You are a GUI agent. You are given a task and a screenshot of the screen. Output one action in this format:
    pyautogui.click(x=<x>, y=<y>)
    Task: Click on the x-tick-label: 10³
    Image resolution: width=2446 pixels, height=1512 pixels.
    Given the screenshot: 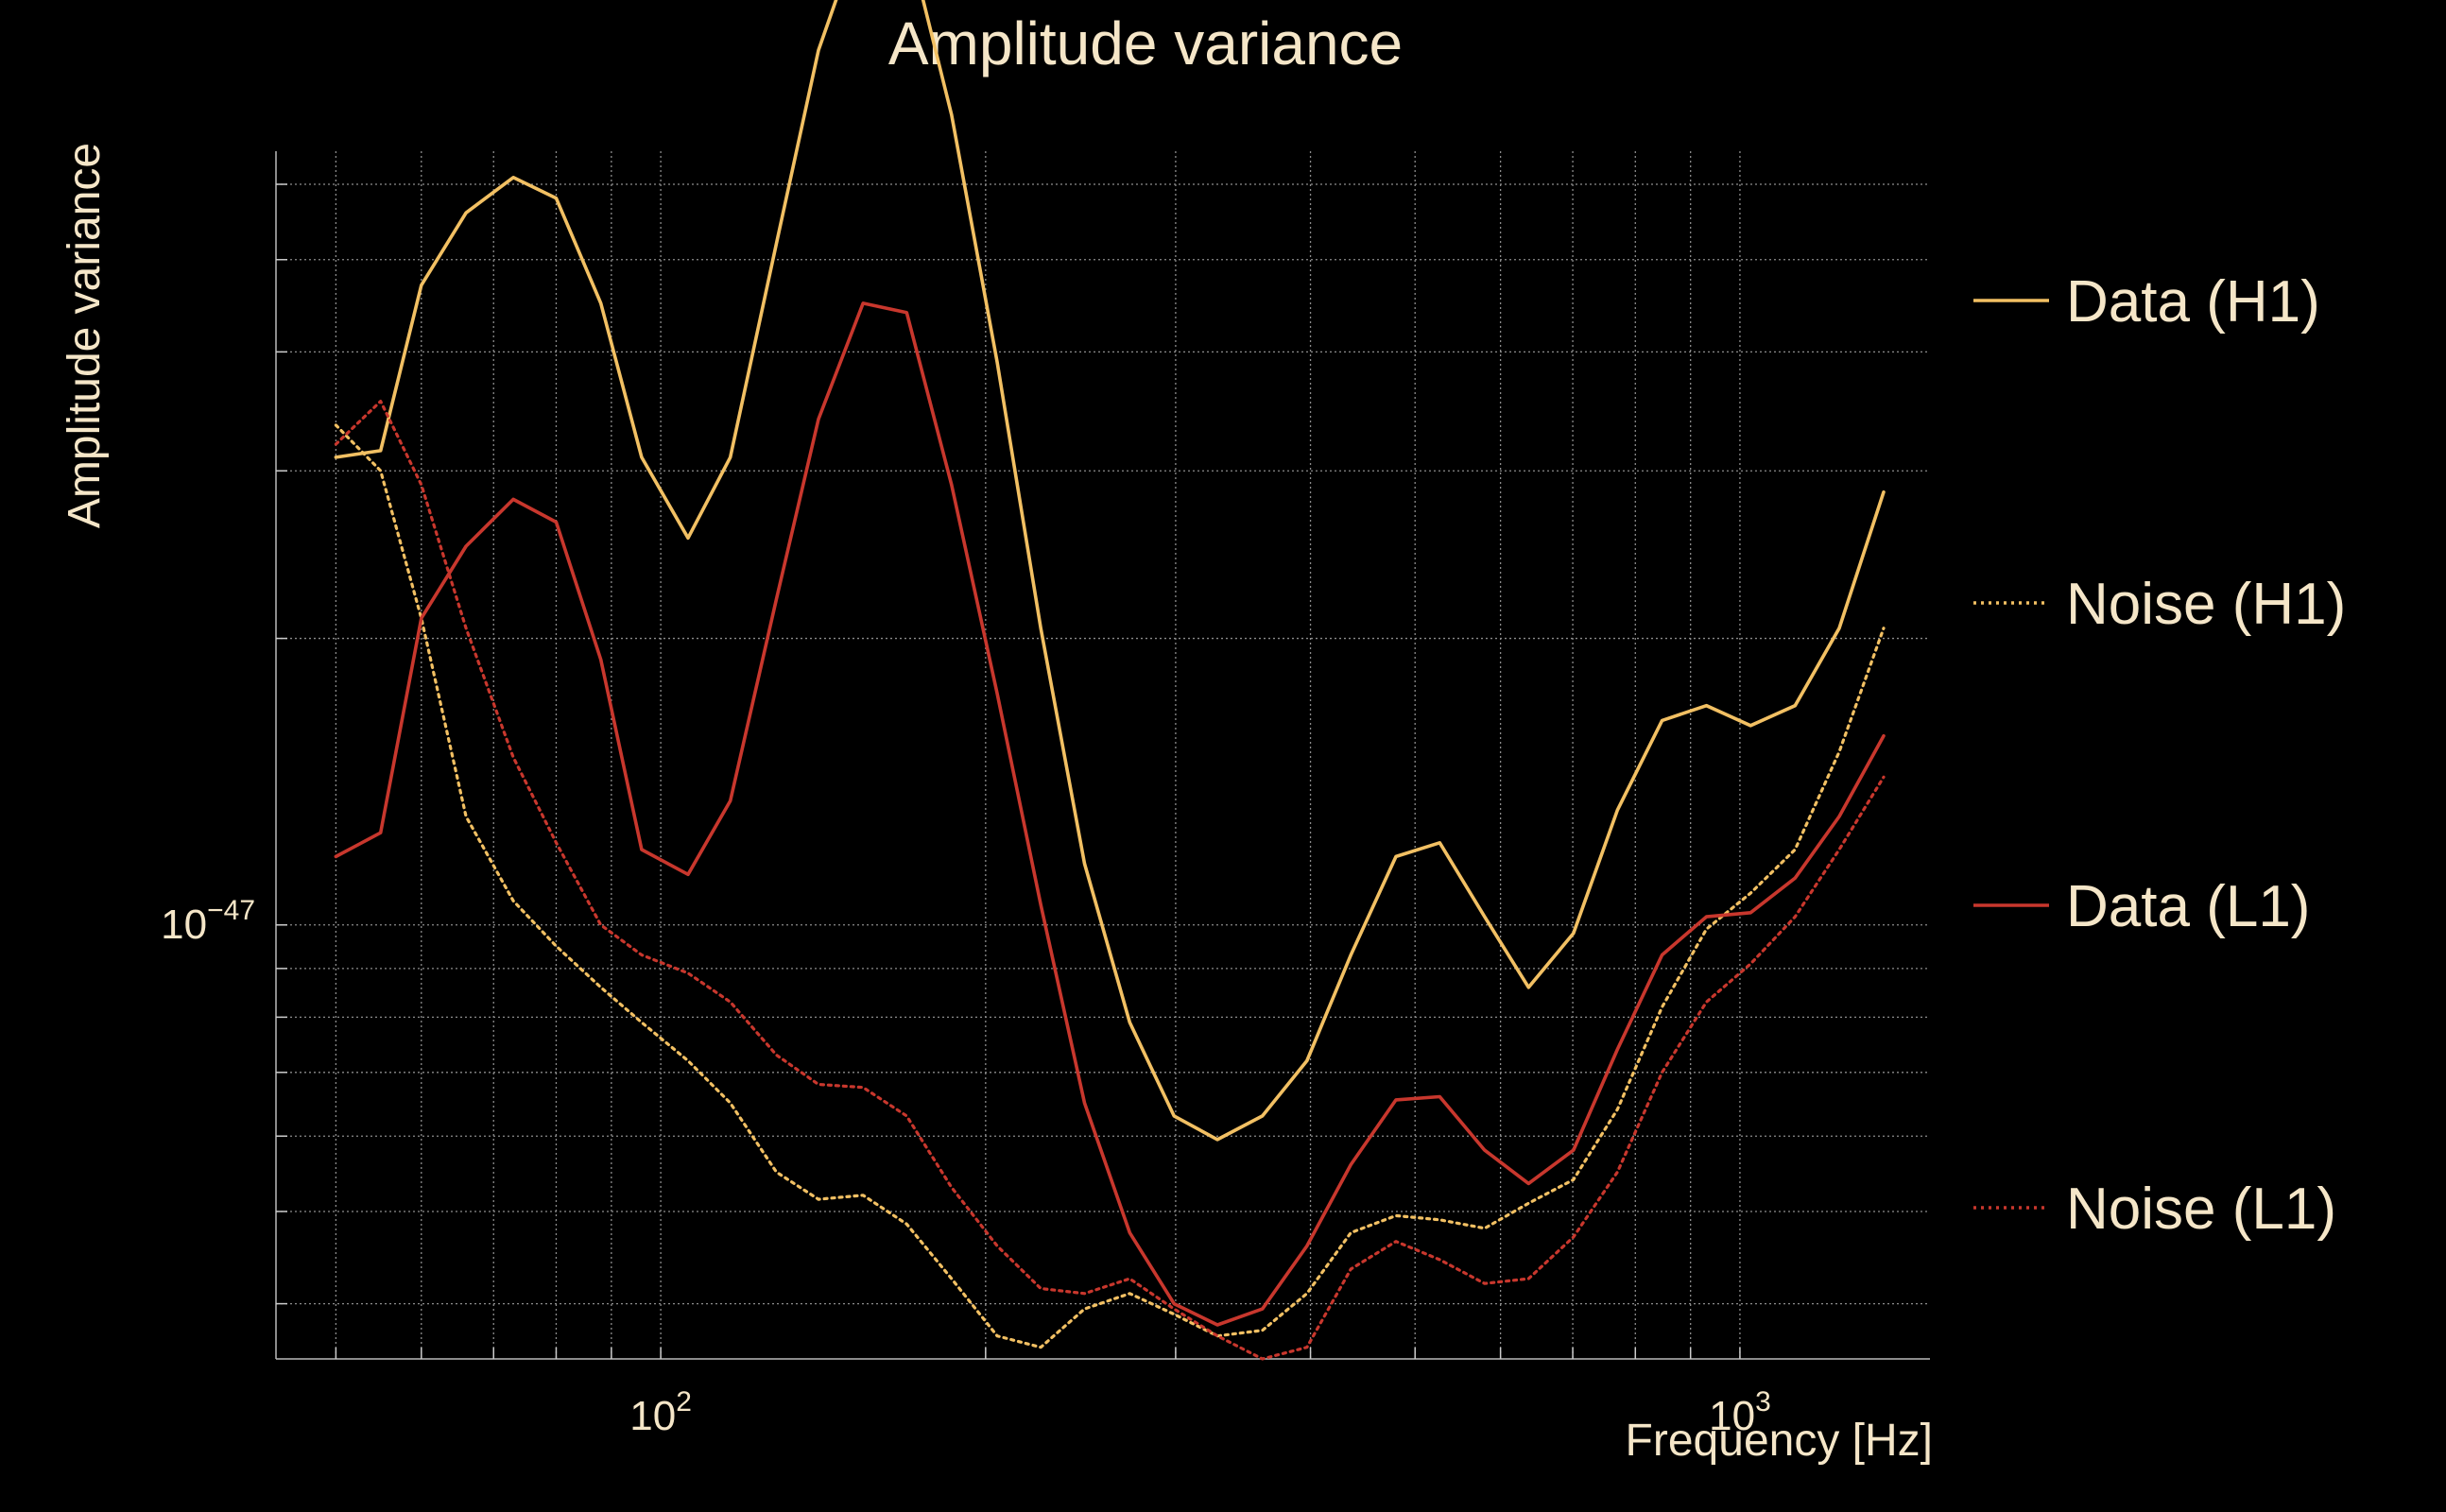 What is the action you would take?
    pyautogui.click(x=1740, y=1412)
    